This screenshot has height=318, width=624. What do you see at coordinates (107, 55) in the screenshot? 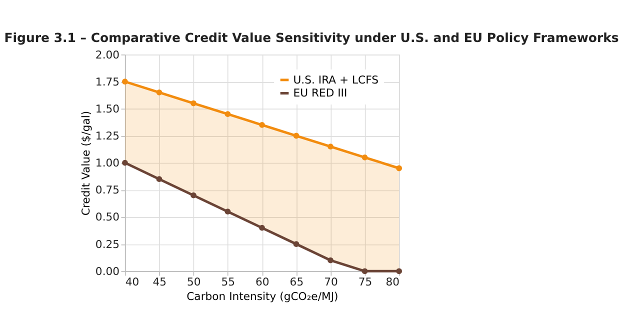
I see `y-tick-label: 2.00` at bounding box center [107, 55].